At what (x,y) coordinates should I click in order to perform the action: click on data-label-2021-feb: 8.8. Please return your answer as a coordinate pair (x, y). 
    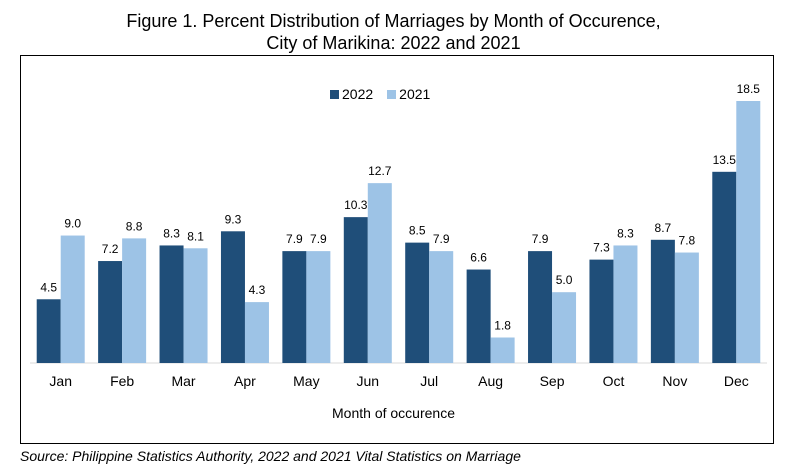
    Looking at the image, I should click on (134, 226).